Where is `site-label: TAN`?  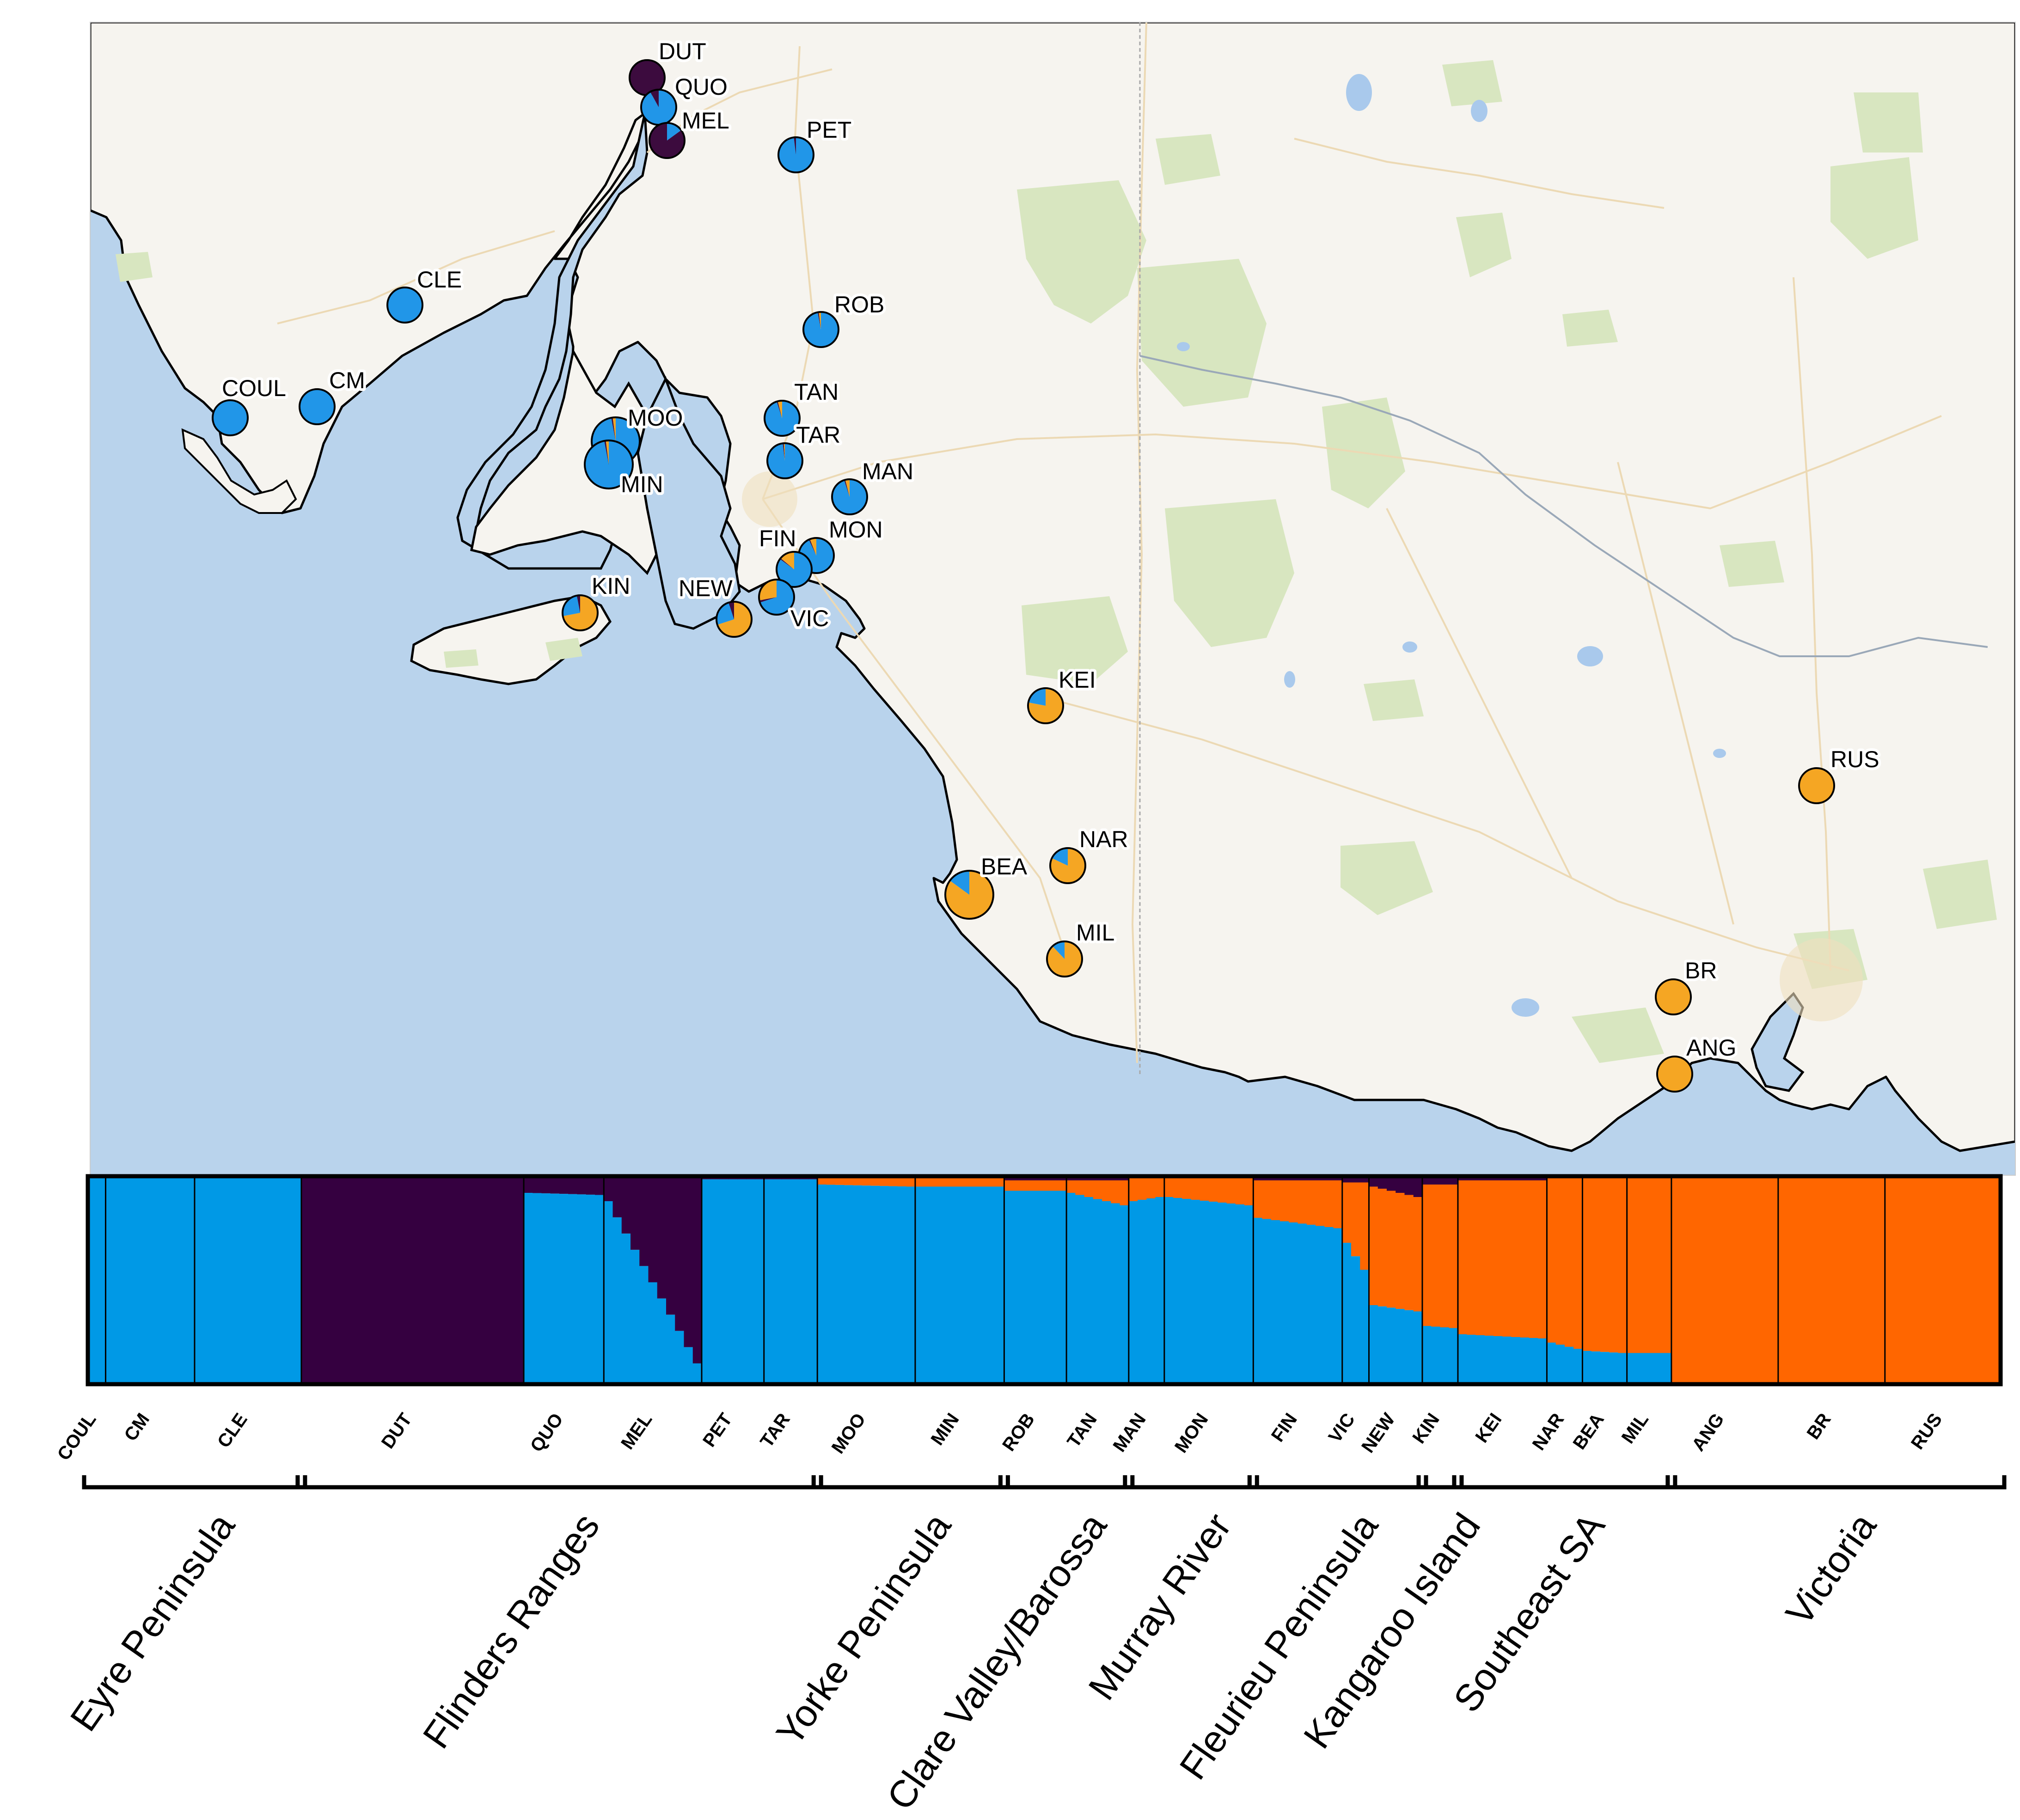
site-label: TAN is located at coordinates (1082, 1430).